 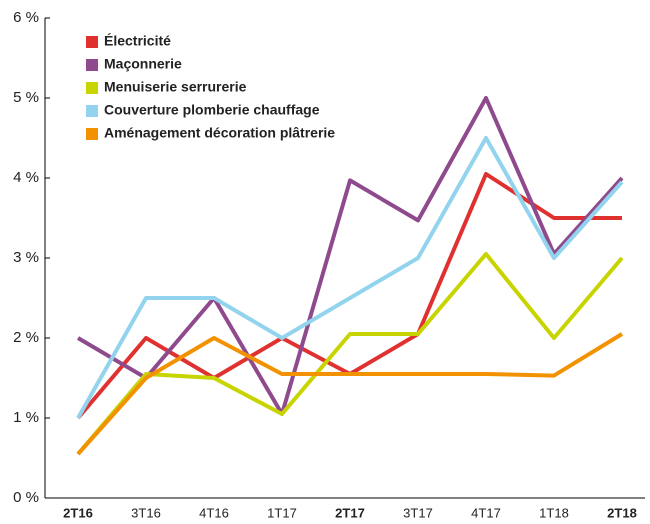 What do you see at coordinates (175, 87) in the screenshot?
I see `legend-label: Menuiserie serrurerie` at bounding box center [175, 87].